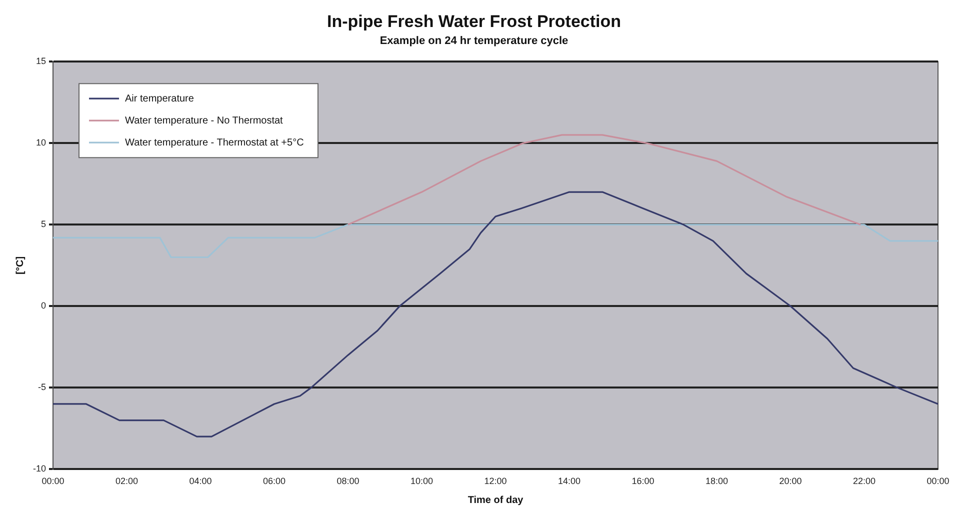 This screenshot has height=514, width=958. I want to click on x-tick-label: 16:00, so click(643, 481).